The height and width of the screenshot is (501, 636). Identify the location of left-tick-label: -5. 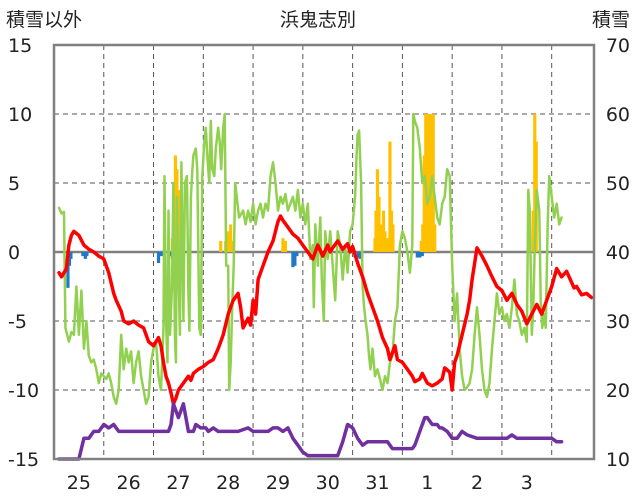
(17, 322).